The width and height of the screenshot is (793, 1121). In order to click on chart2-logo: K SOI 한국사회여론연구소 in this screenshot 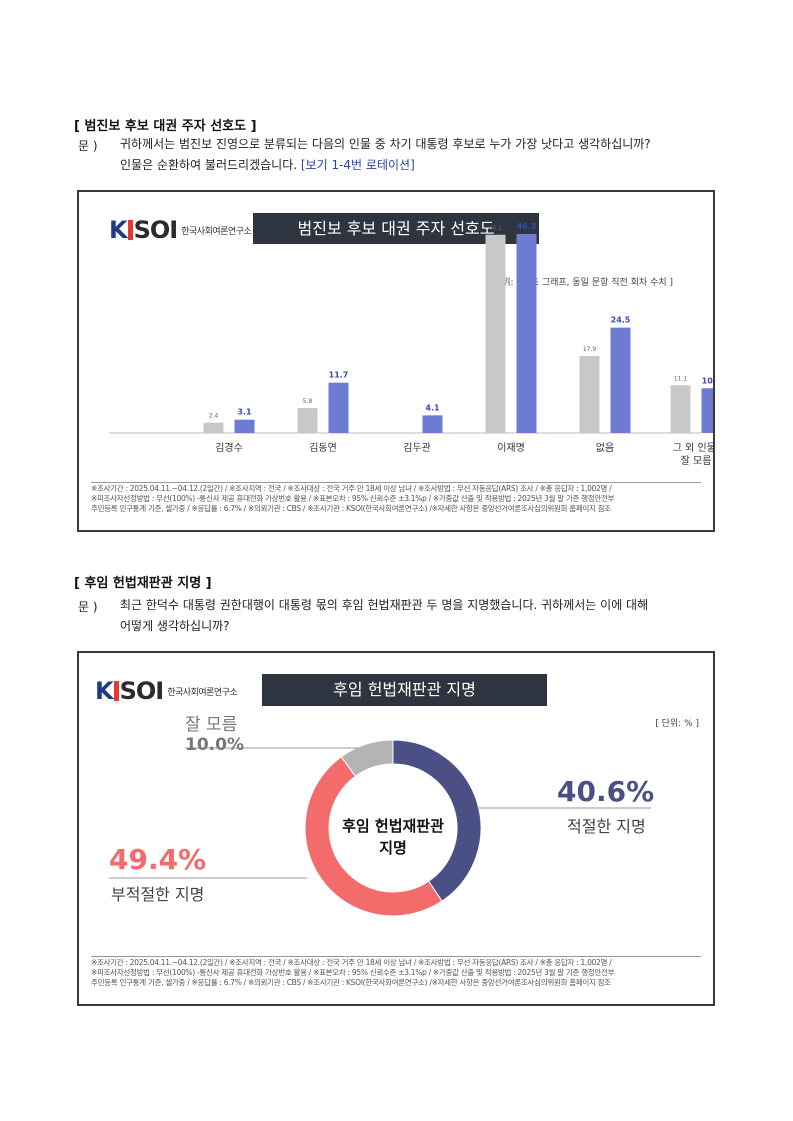, I will do `click(166, 691)`.